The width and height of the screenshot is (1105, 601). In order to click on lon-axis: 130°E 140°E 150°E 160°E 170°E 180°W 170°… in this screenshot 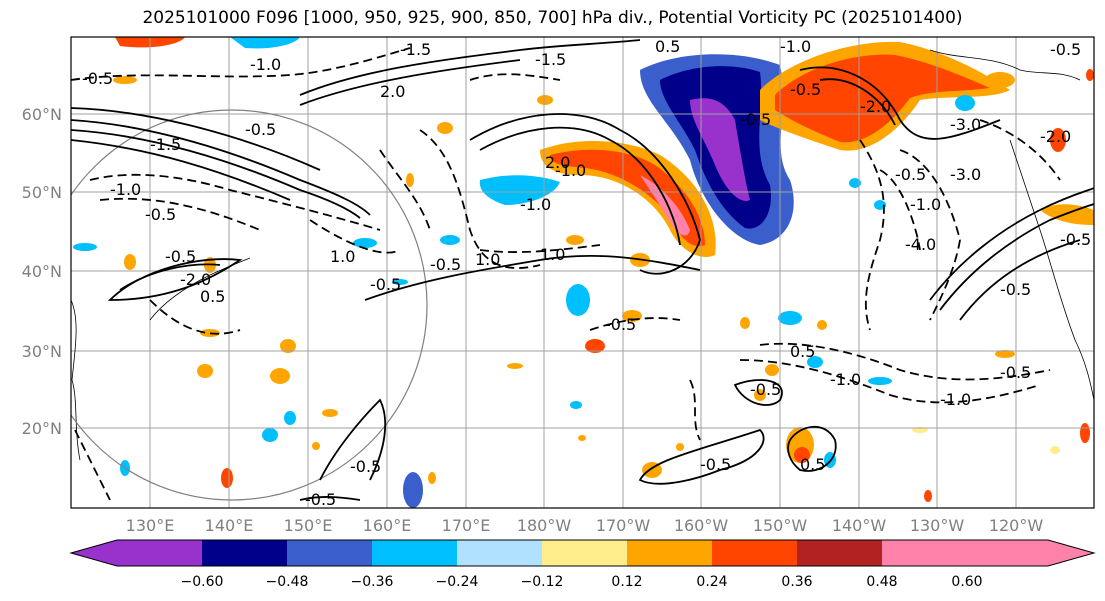, I will do `click(585, 525)`.